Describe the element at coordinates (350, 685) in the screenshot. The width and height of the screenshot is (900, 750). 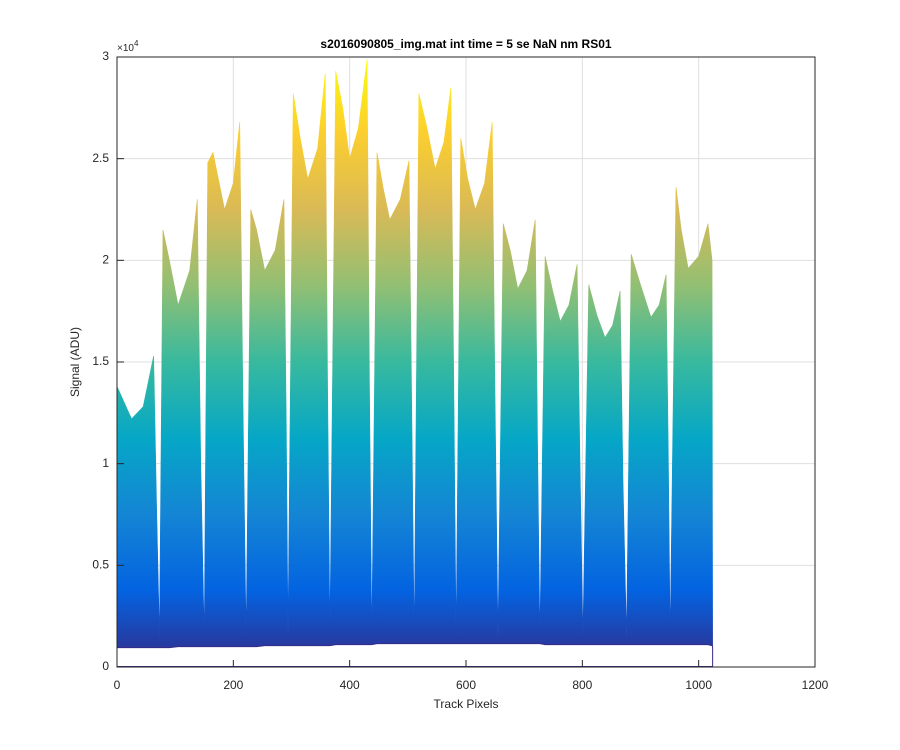
I see `x-tick-label: 400` at that location.